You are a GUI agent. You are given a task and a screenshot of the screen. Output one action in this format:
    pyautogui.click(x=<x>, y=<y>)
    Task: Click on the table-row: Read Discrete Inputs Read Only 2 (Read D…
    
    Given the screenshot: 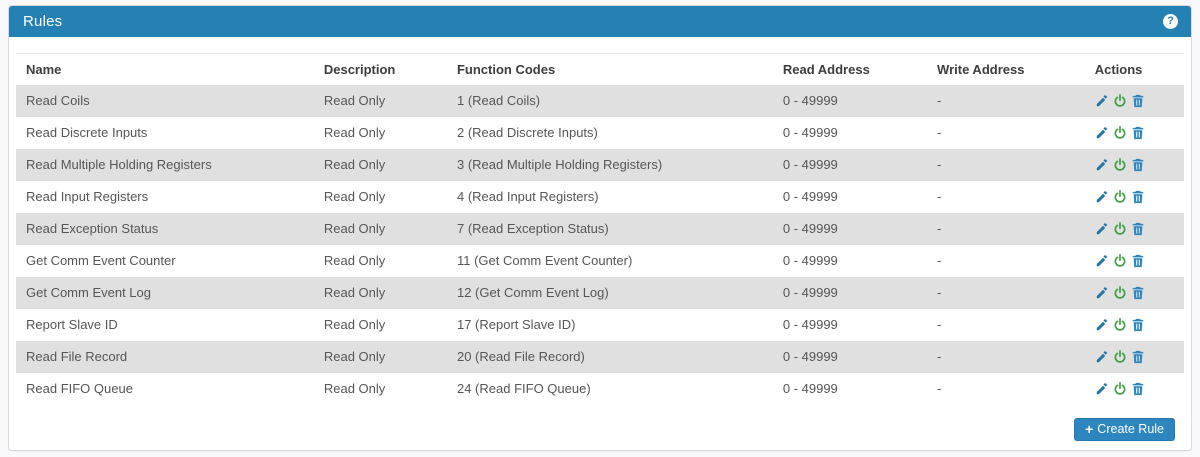 What is the action you would take?
    pyautogui.click(x=600, y=132)
    